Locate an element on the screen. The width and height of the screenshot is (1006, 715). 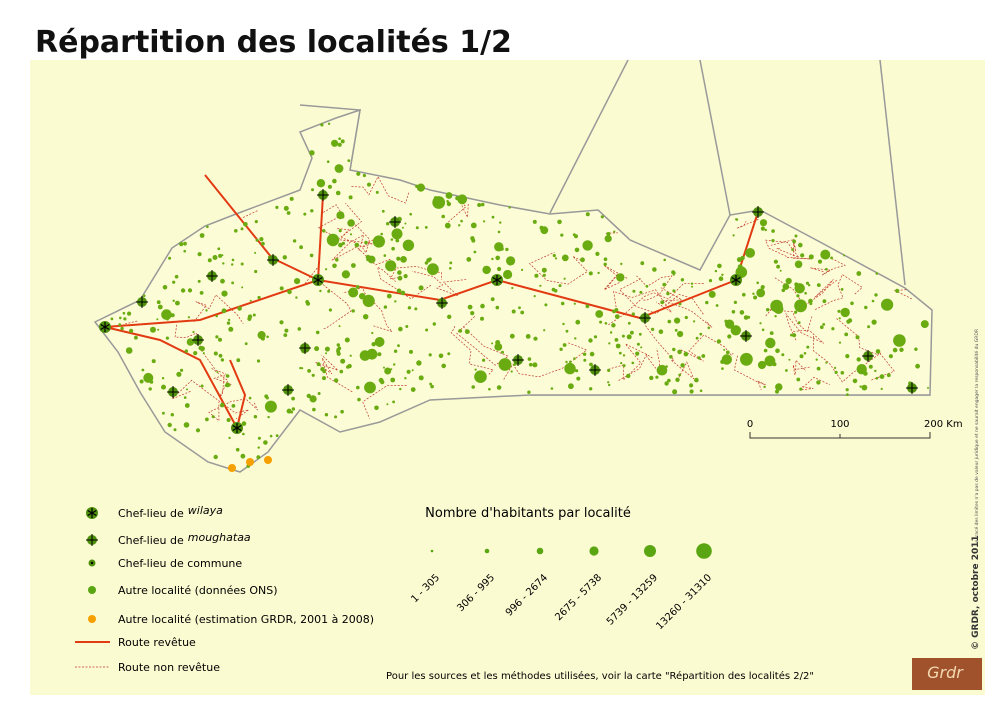
size-legend-title: Nombre d'habitants par localité is located at coordinates (528, 513).